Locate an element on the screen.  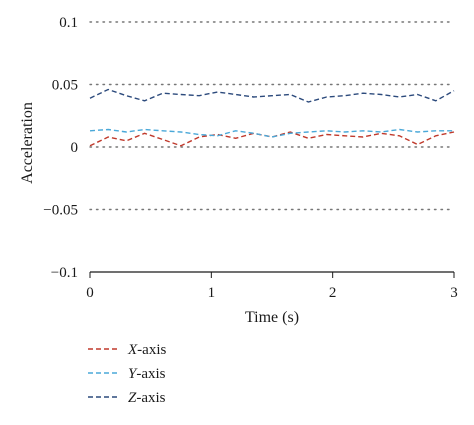
legend-label-2: Y-axis is located at coordinates (147, 374).